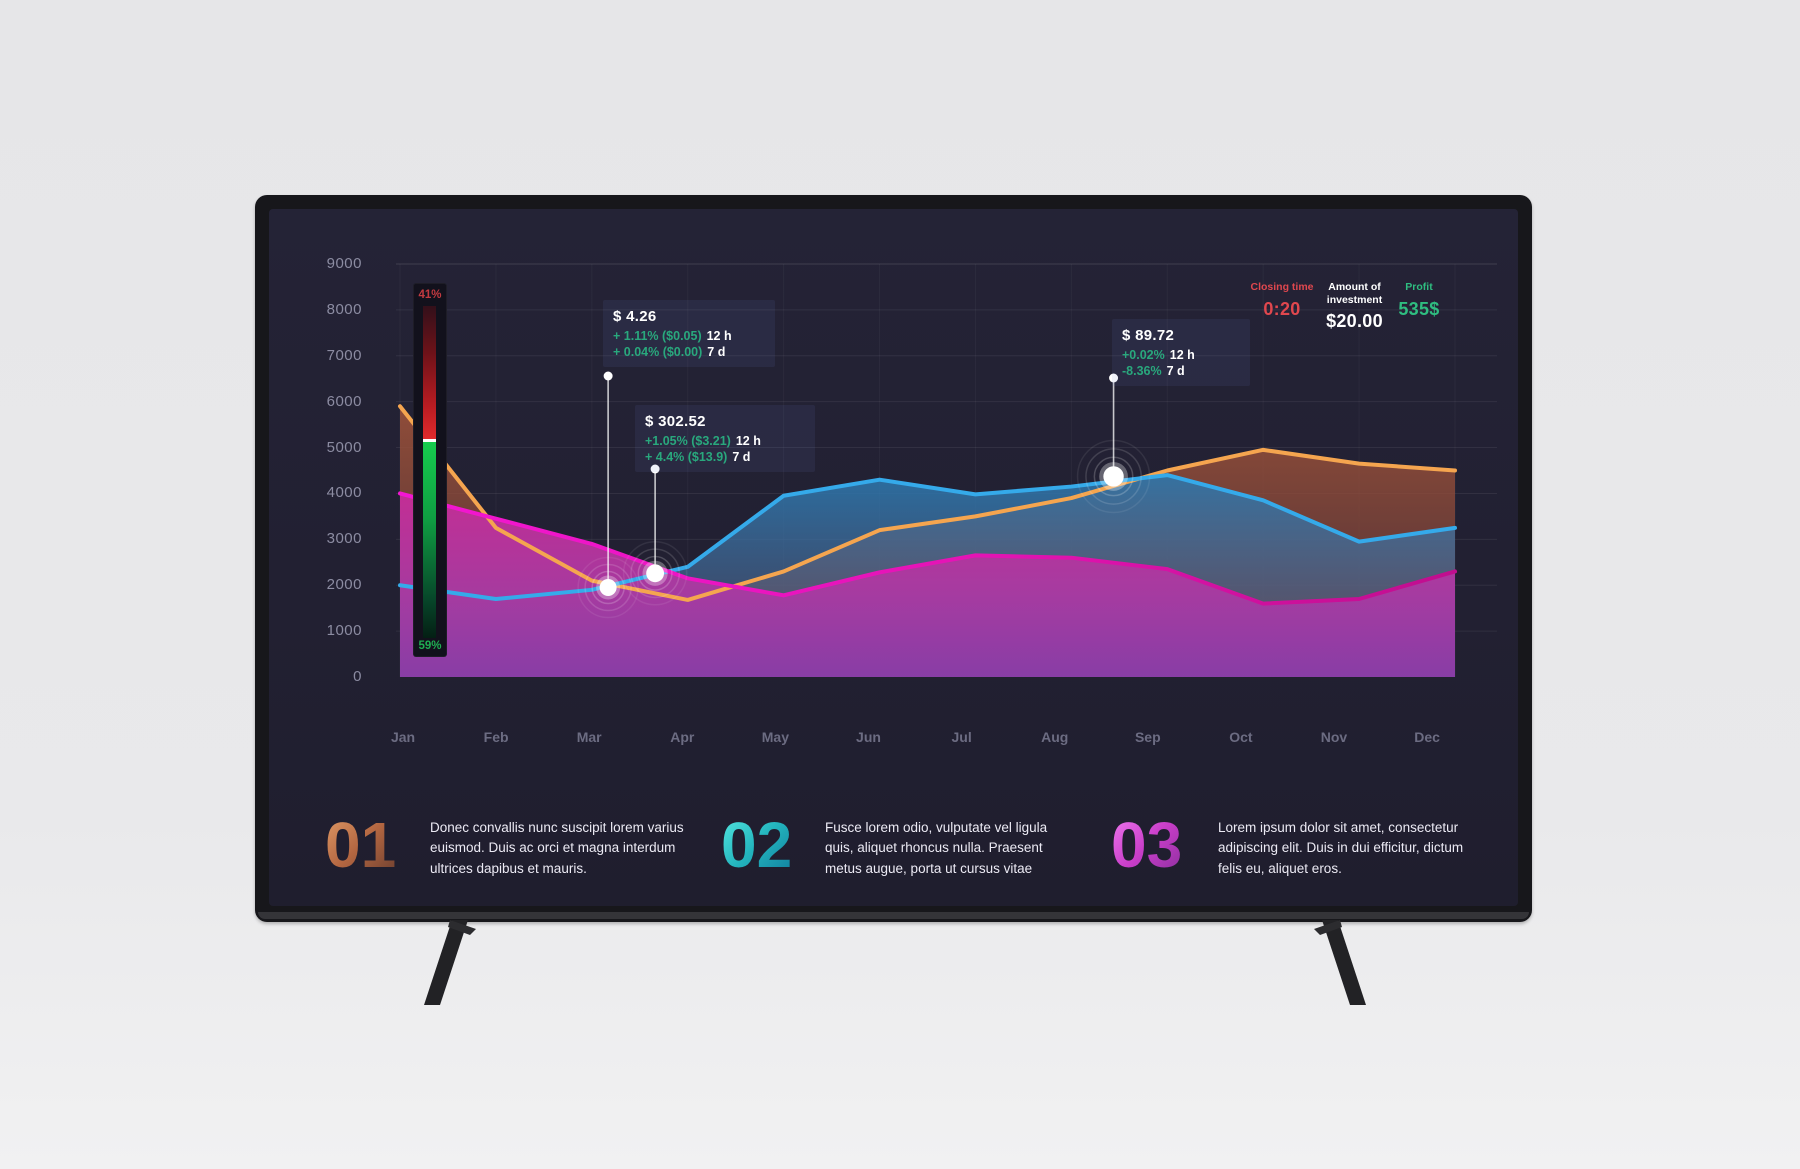 Image resolution: width=1800 pixels, height=1169 pixels. I want to click on area-magenta, so click(927, 585).